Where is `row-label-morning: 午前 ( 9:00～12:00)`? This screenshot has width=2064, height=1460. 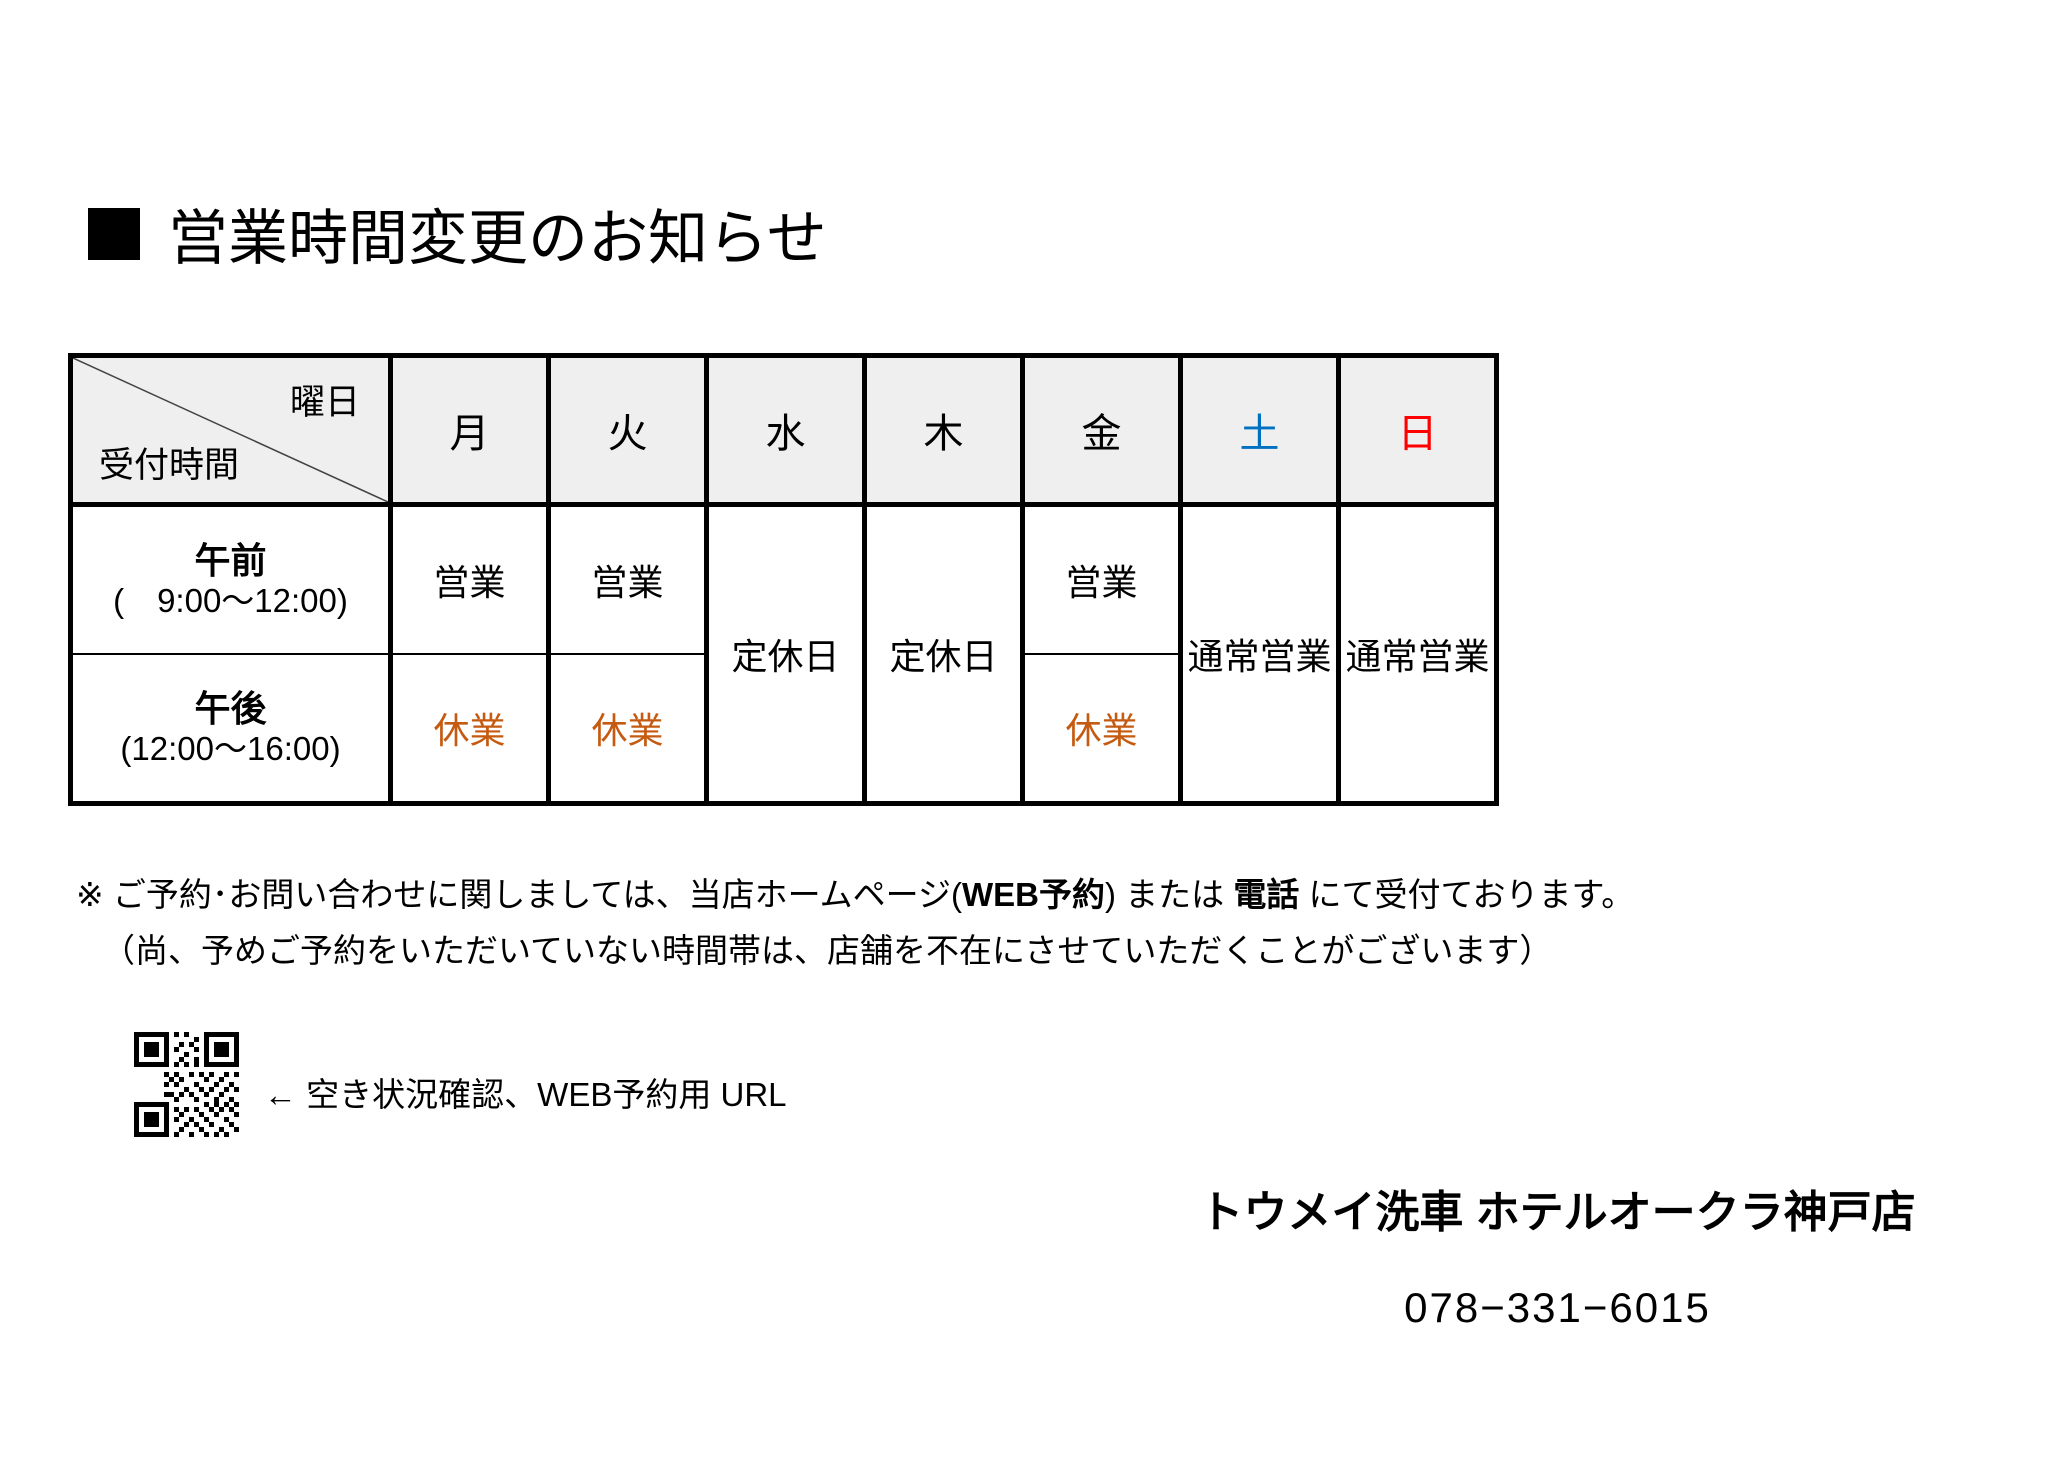 row-label-morning: 午前 ( 9:00～12:00) is located at coordinates (230, 578).